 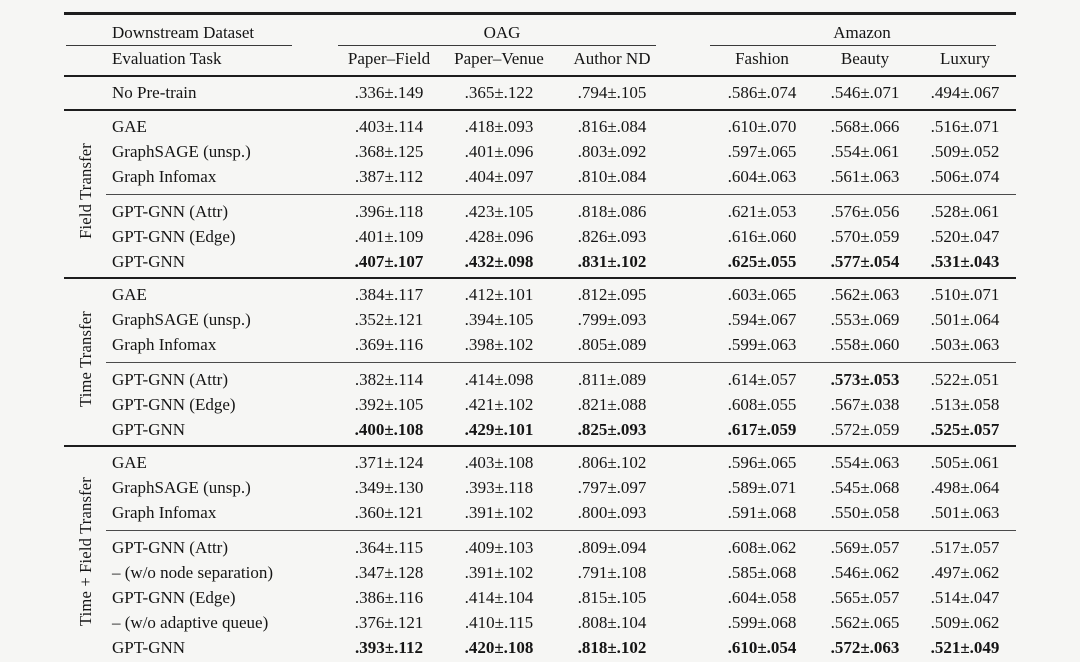 What do you see at coordinates (612, 126) in the screenshot?
I see `value-cell: .816±.084` at bounding box center [612, 126].